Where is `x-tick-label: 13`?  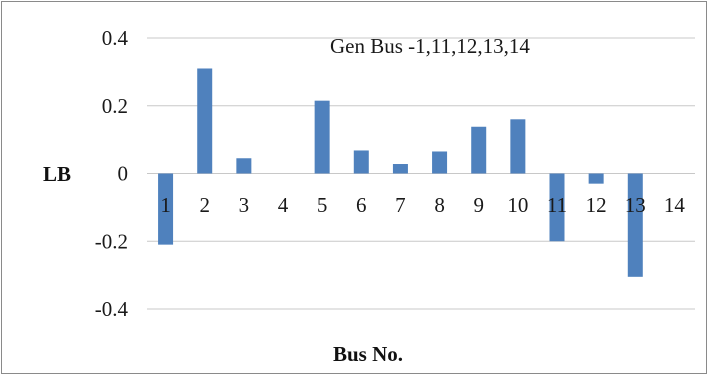 x-tick-label: 13 is located at coordinates (635, 205).